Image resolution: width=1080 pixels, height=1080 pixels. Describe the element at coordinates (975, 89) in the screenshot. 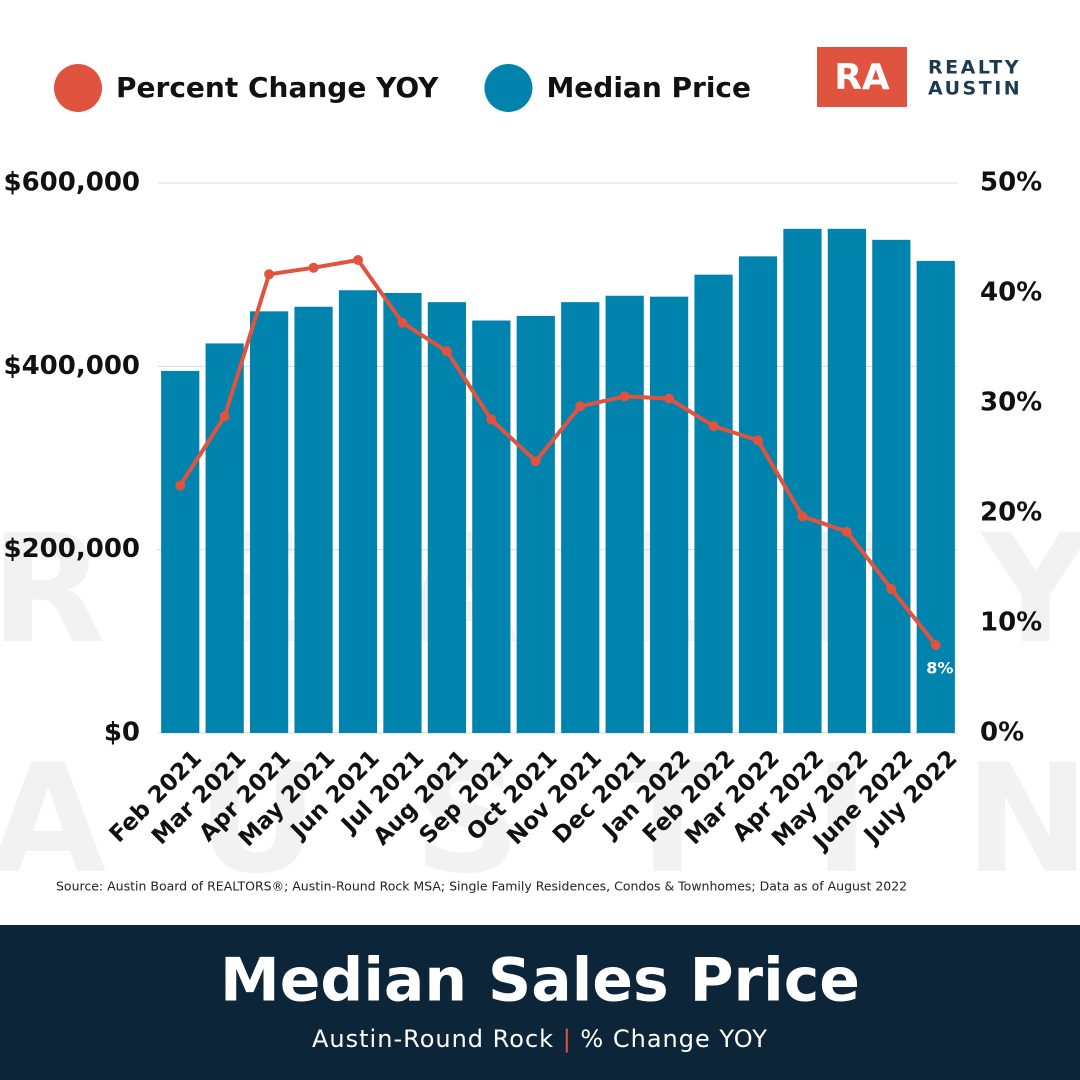

I see `logo-text: AUSTIN` at that location.